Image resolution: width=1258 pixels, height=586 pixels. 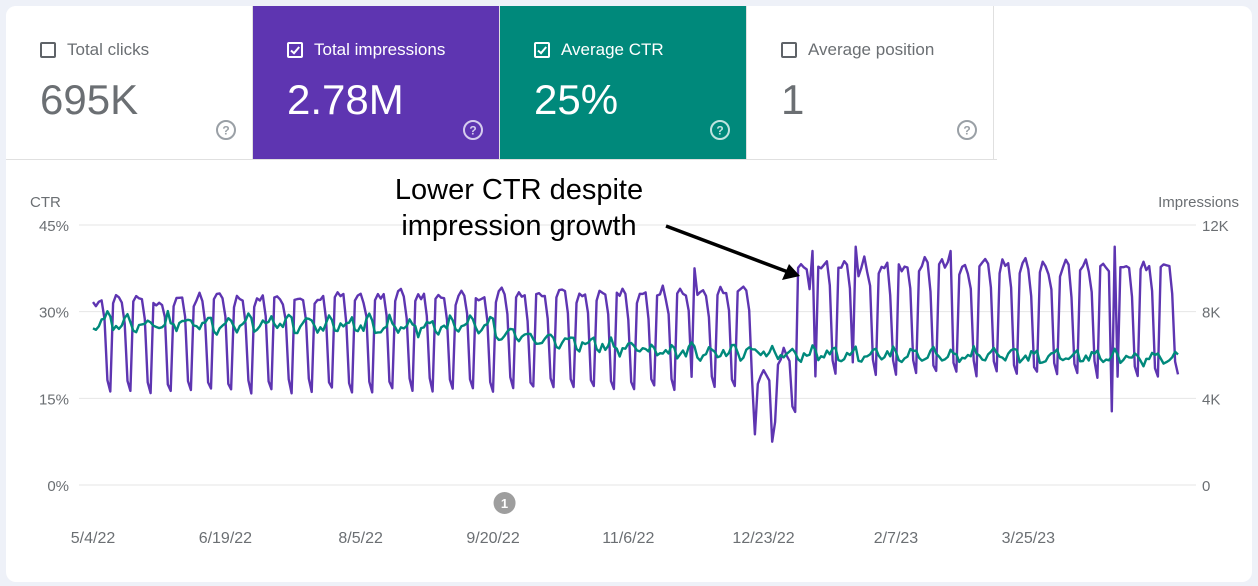 I want to click on average-ctr-checkbox, so click(x=542, y=50).